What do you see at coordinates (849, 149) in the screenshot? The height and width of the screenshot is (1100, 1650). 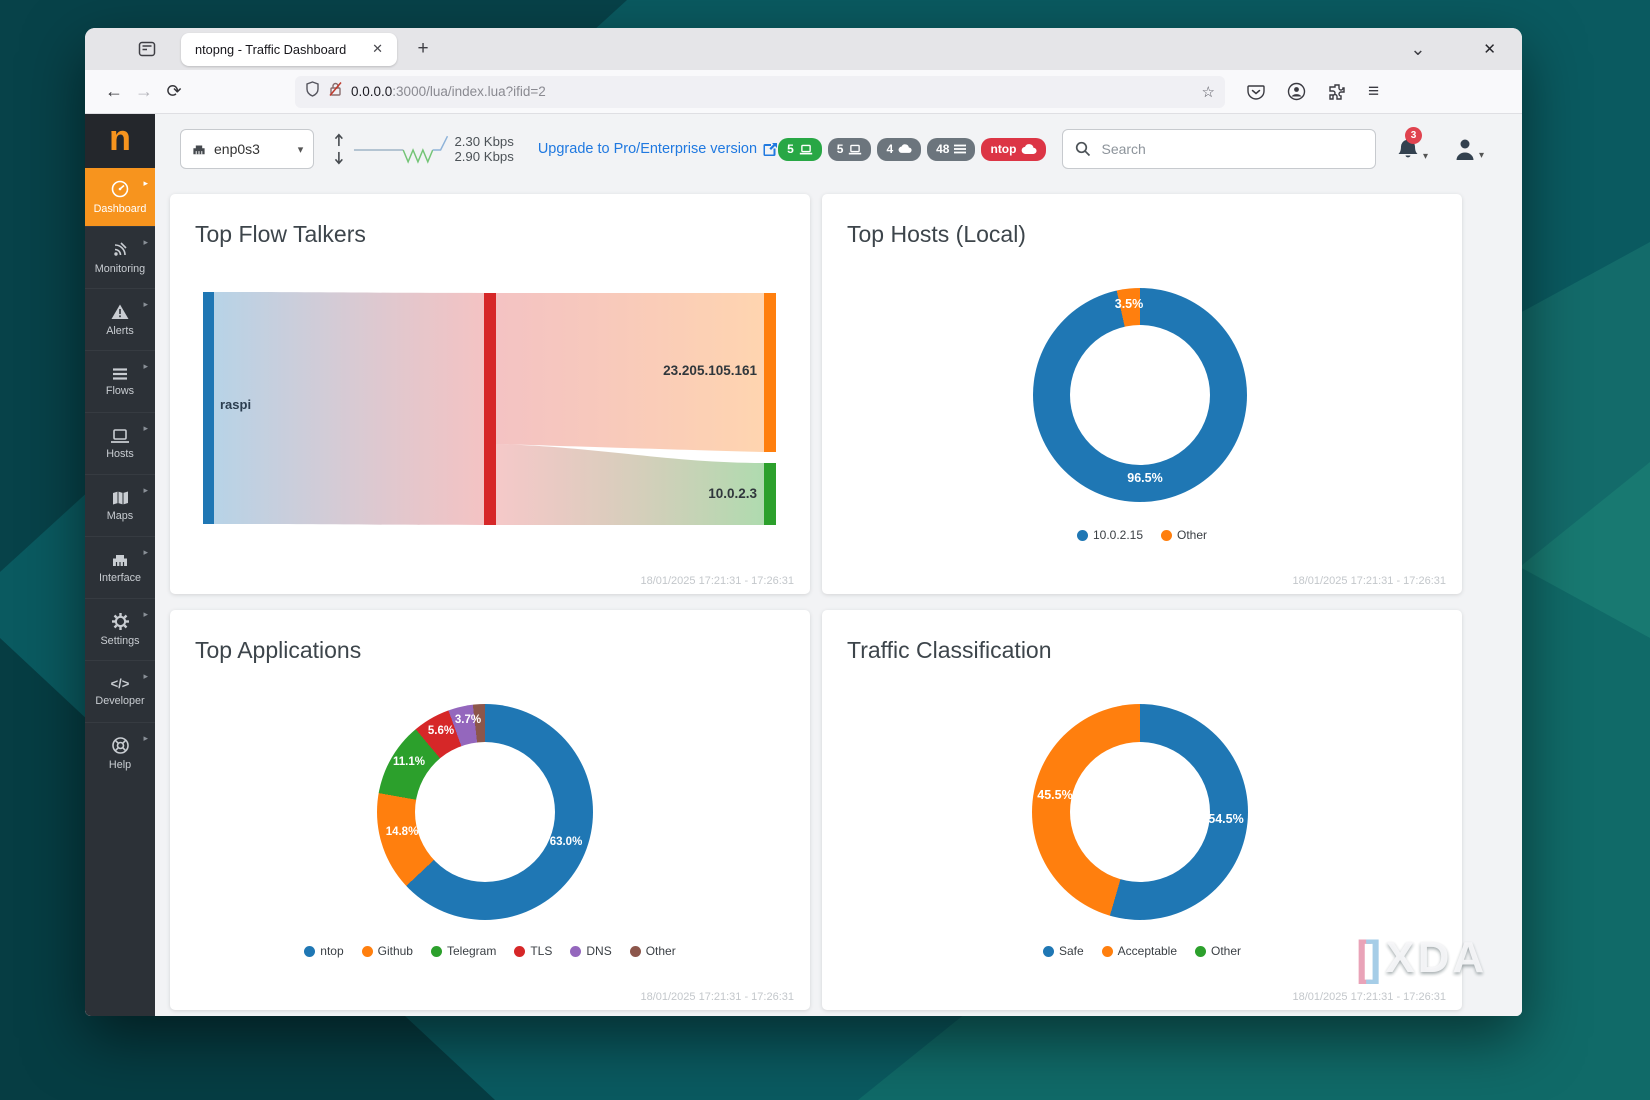 I see `devices-count-badge: 5` at bounding box center [849, 149].